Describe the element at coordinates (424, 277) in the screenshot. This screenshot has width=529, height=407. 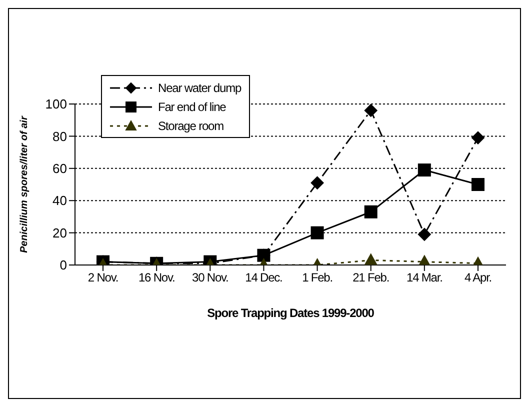
I see `x-tick-label: 14 Mar.` at that location.